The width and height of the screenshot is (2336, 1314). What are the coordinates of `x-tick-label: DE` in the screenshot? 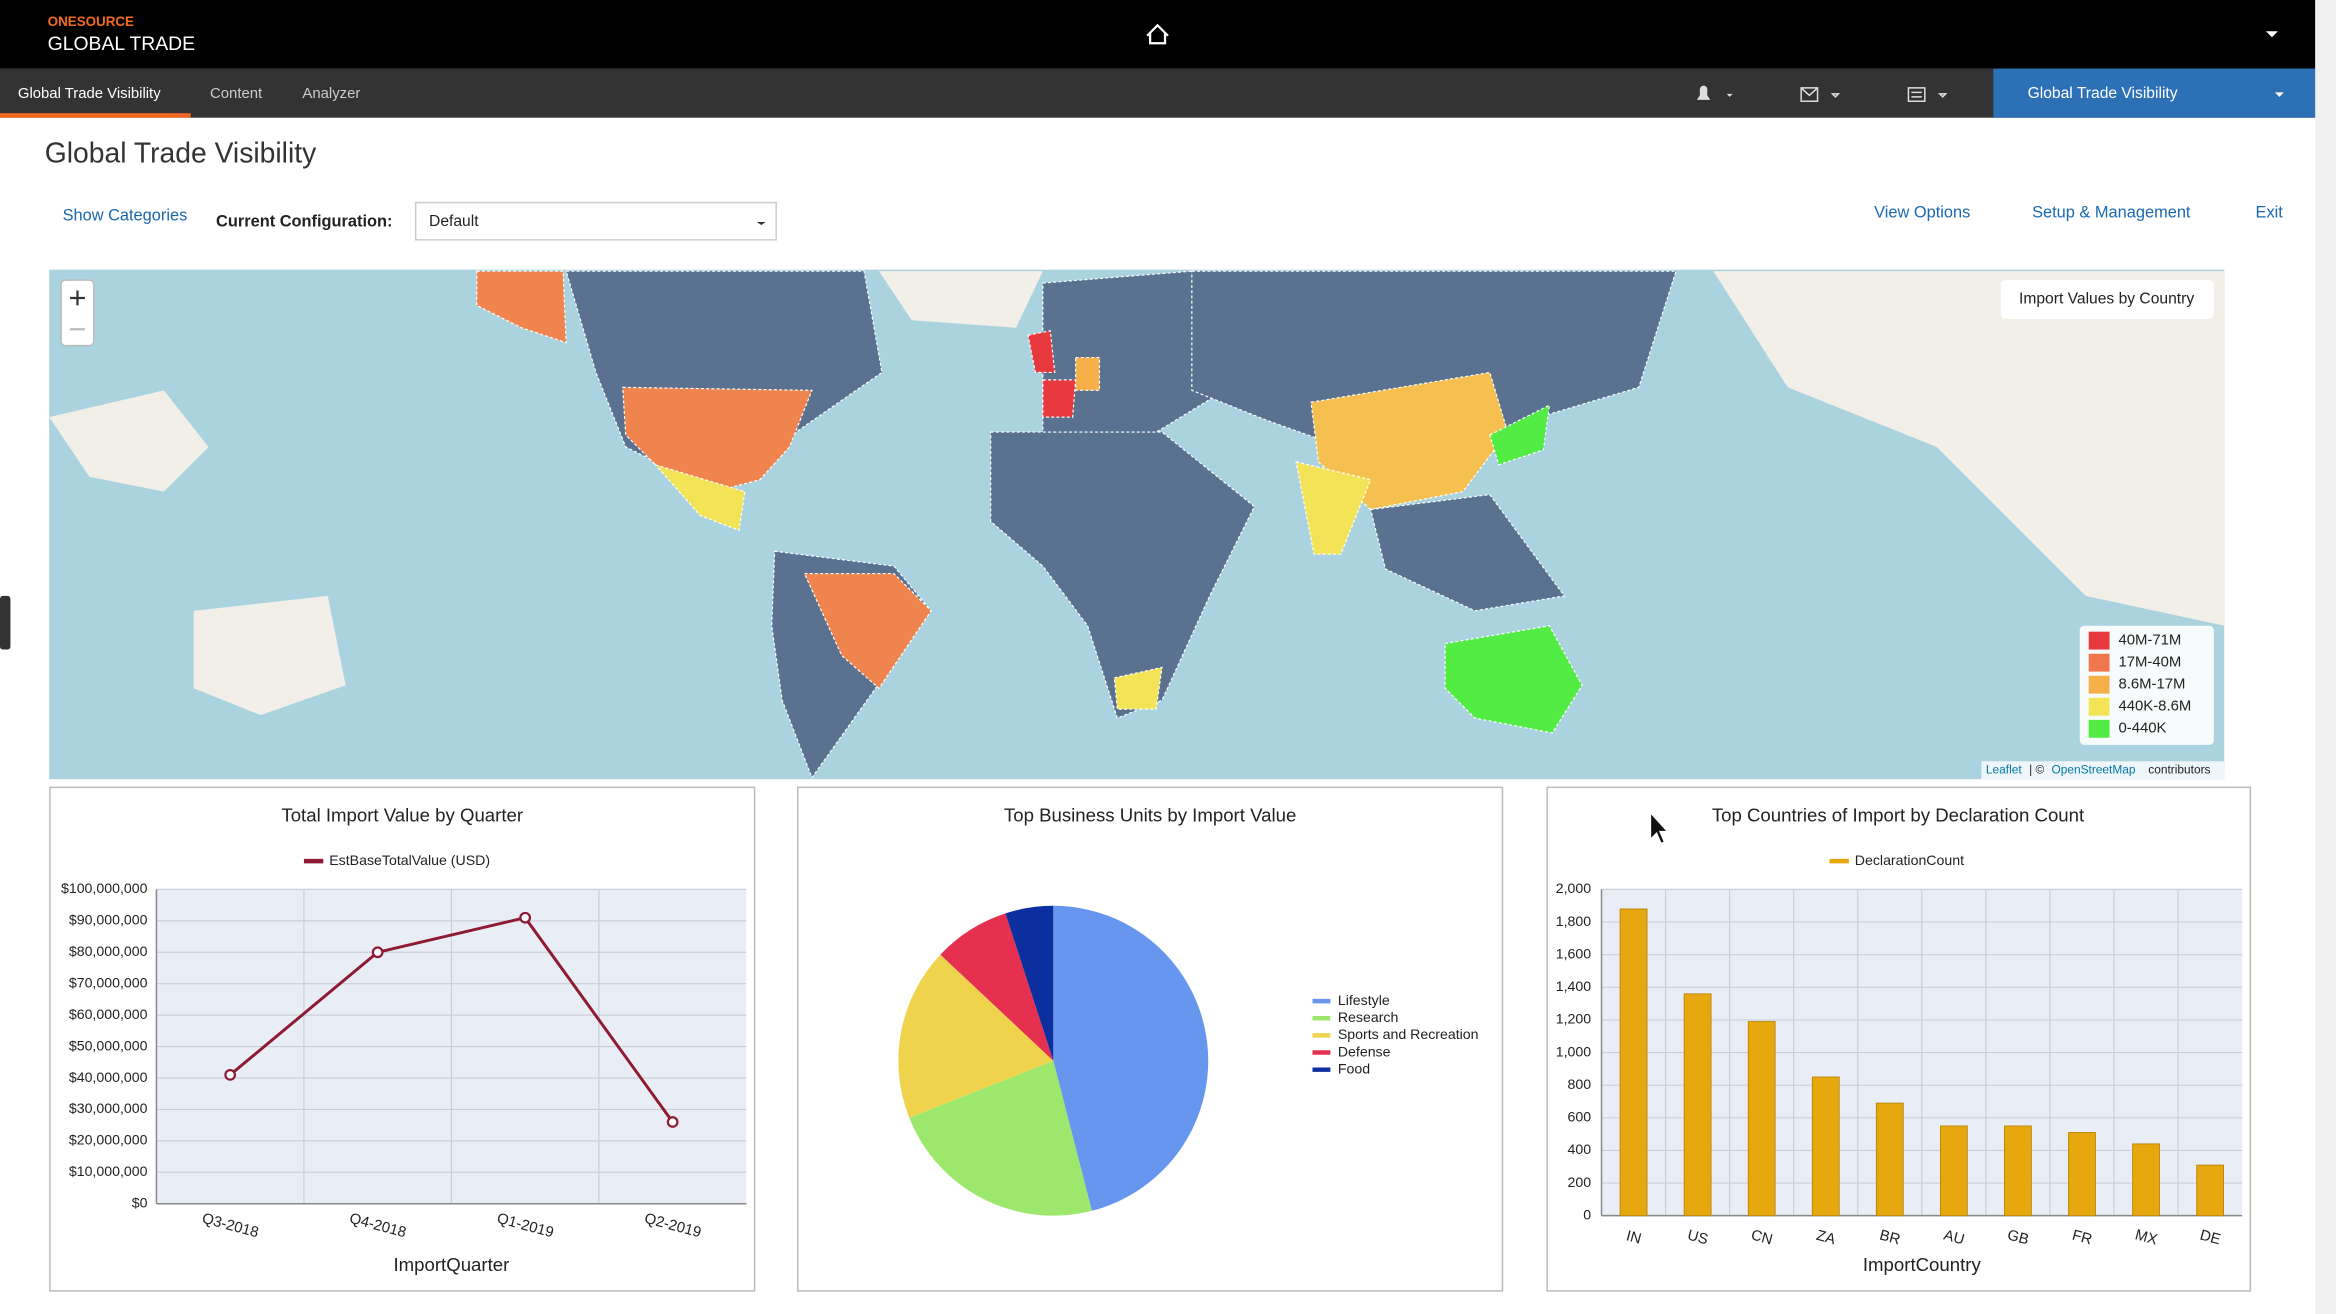 It's located at (2210, 1238).